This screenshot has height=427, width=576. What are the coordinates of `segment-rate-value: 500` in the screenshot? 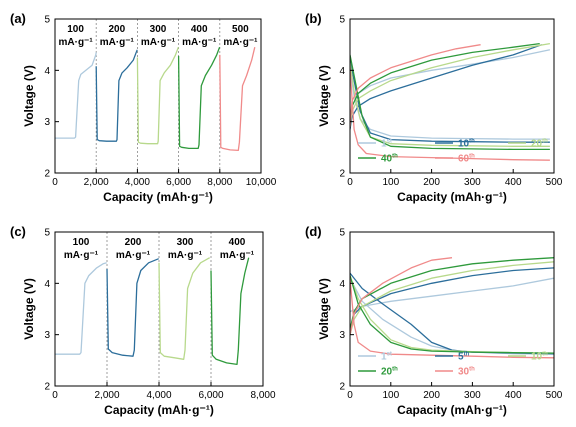 It's located at (240, 29).